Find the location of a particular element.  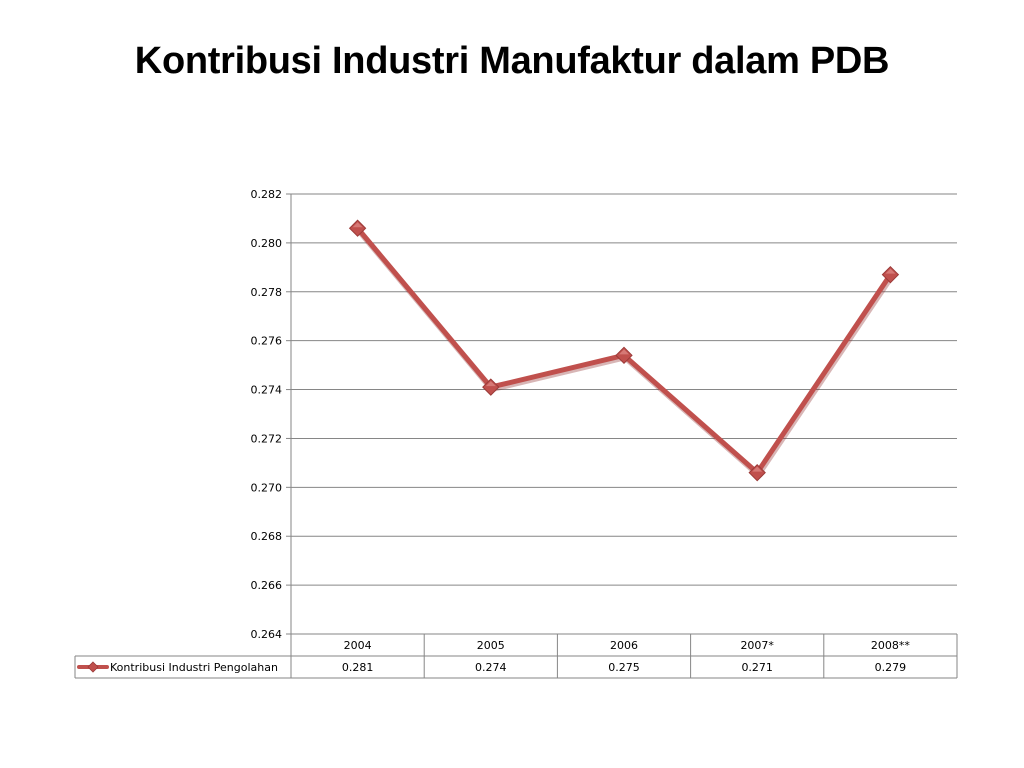

table-value: 0.271 is located at coordinates (757, 667).